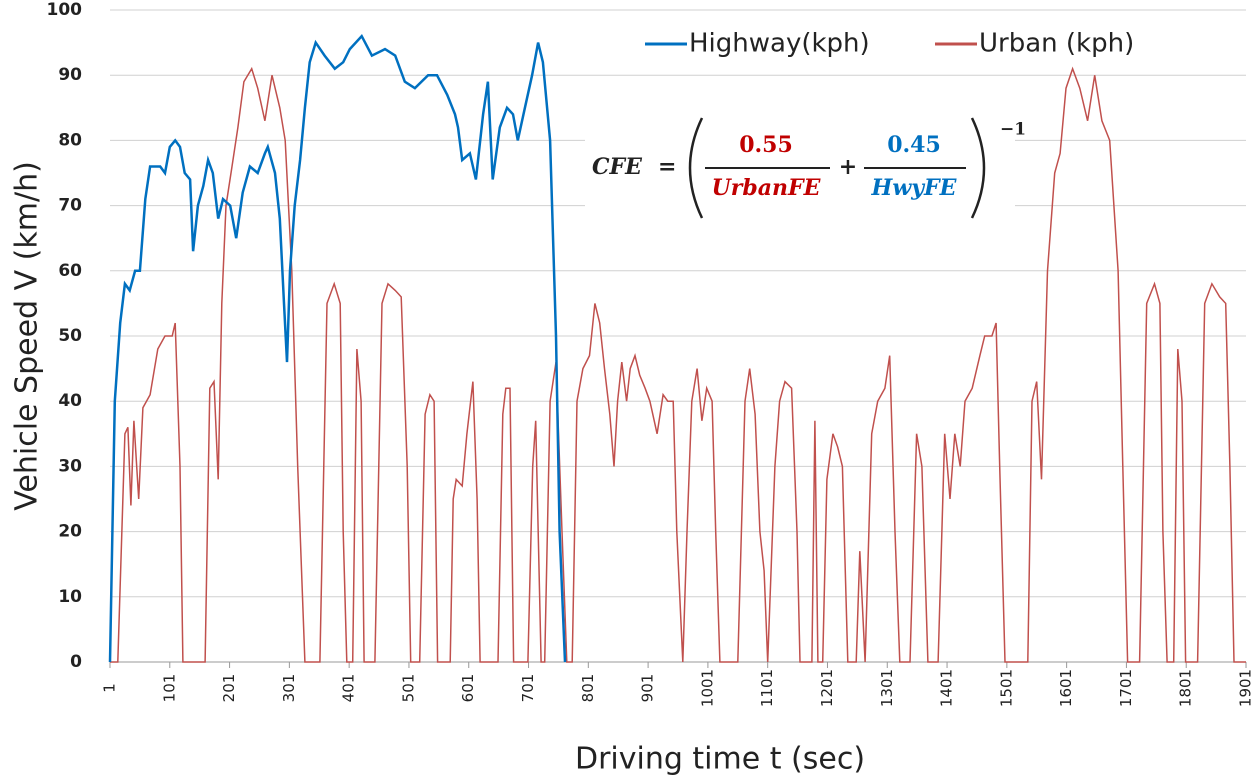  I want to click on y-tick-label: 30, so click(70, 466).